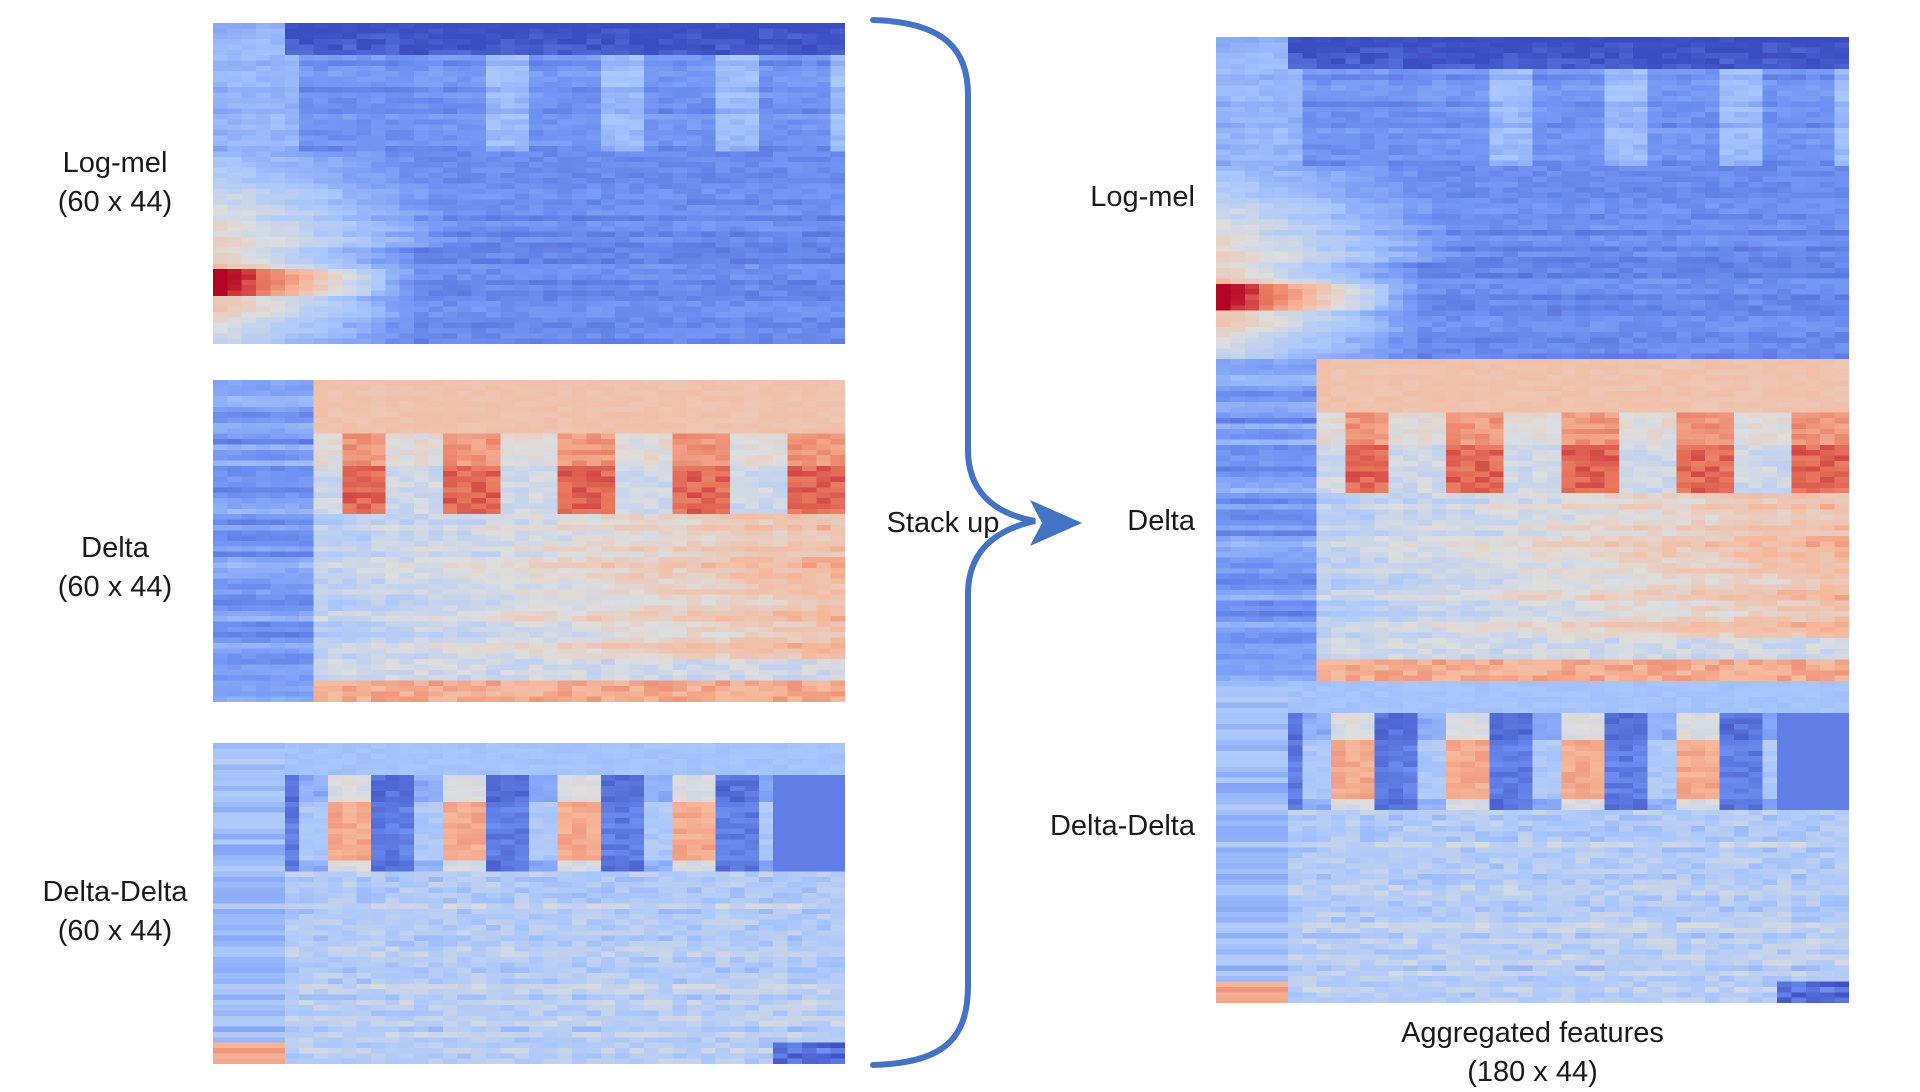 The width and height of the screenshot is (1920, 1092). Describe the element at coordinates (115, 587) in the screenshot. I see `delta-dims: (60 x 44)` at that location.